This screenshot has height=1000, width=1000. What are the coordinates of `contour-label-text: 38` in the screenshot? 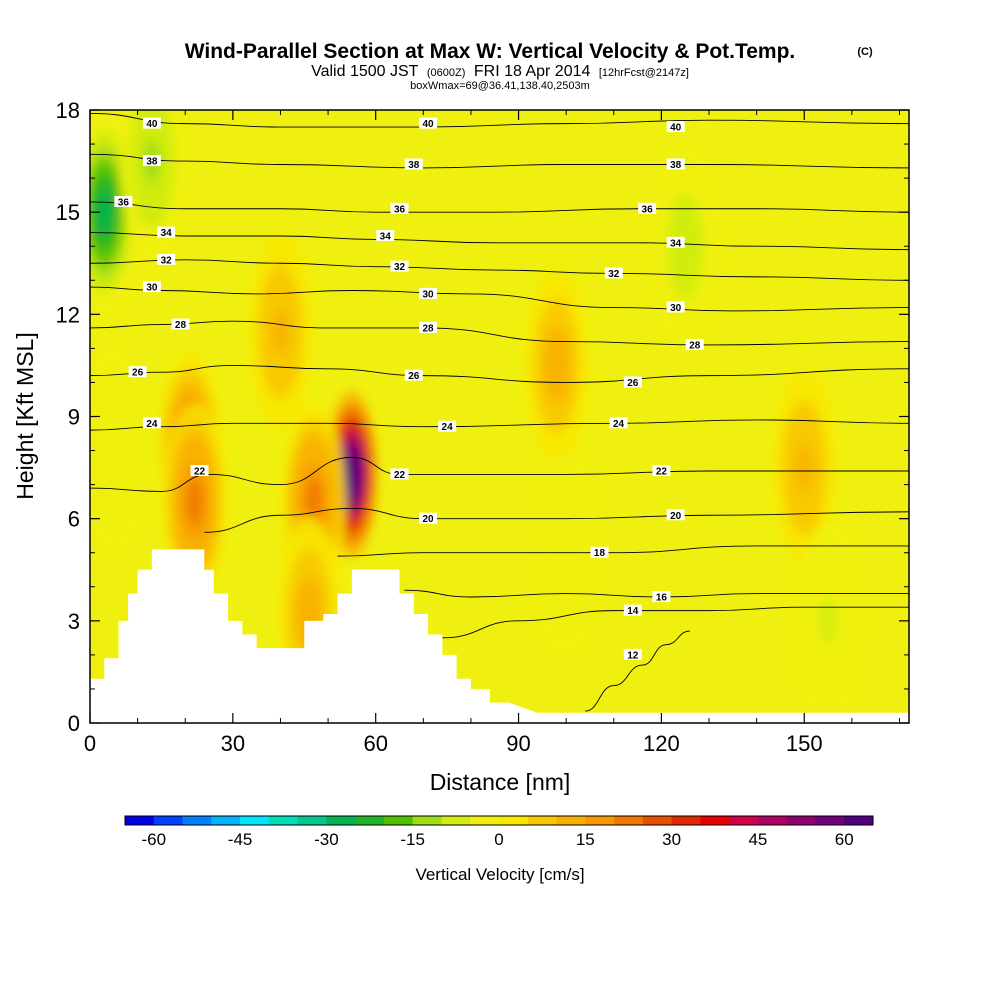 It's located at (152, 162).